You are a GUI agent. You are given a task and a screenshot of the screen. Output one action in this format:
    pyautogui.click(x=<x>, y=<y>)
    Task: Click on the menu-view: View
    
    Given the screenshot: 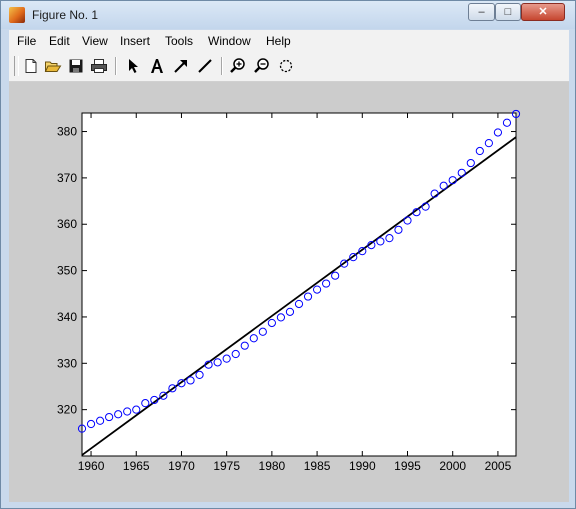 What is the action you would take?
    pyautogui.click(x=95, y=41)
    